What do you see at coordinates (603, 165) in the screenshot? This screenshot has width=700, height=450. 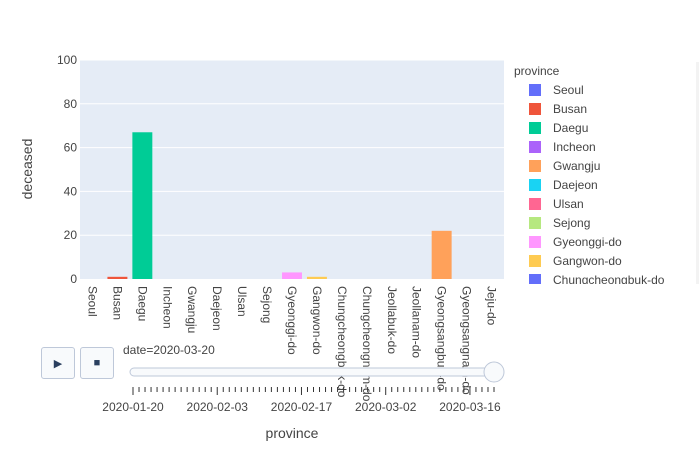 I see `legend-item: Gwangju` at bounding box center [603, 165].